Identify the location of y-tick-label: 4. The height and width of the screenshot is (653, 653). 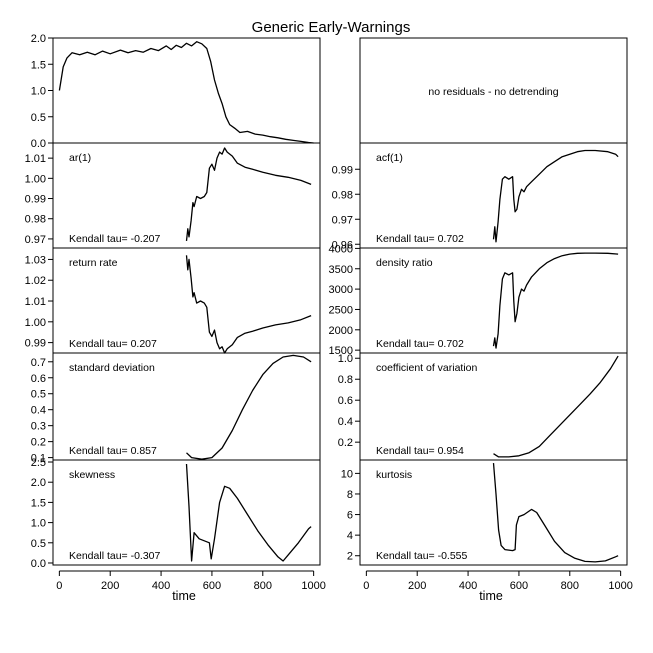
(350, 536).